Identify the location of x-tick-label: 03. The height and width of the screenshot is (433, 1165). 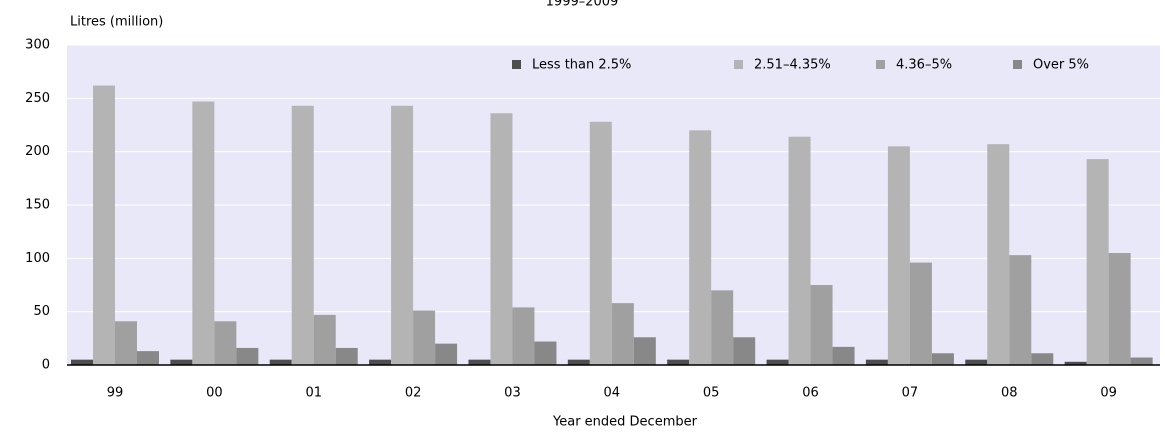
(512, 393).